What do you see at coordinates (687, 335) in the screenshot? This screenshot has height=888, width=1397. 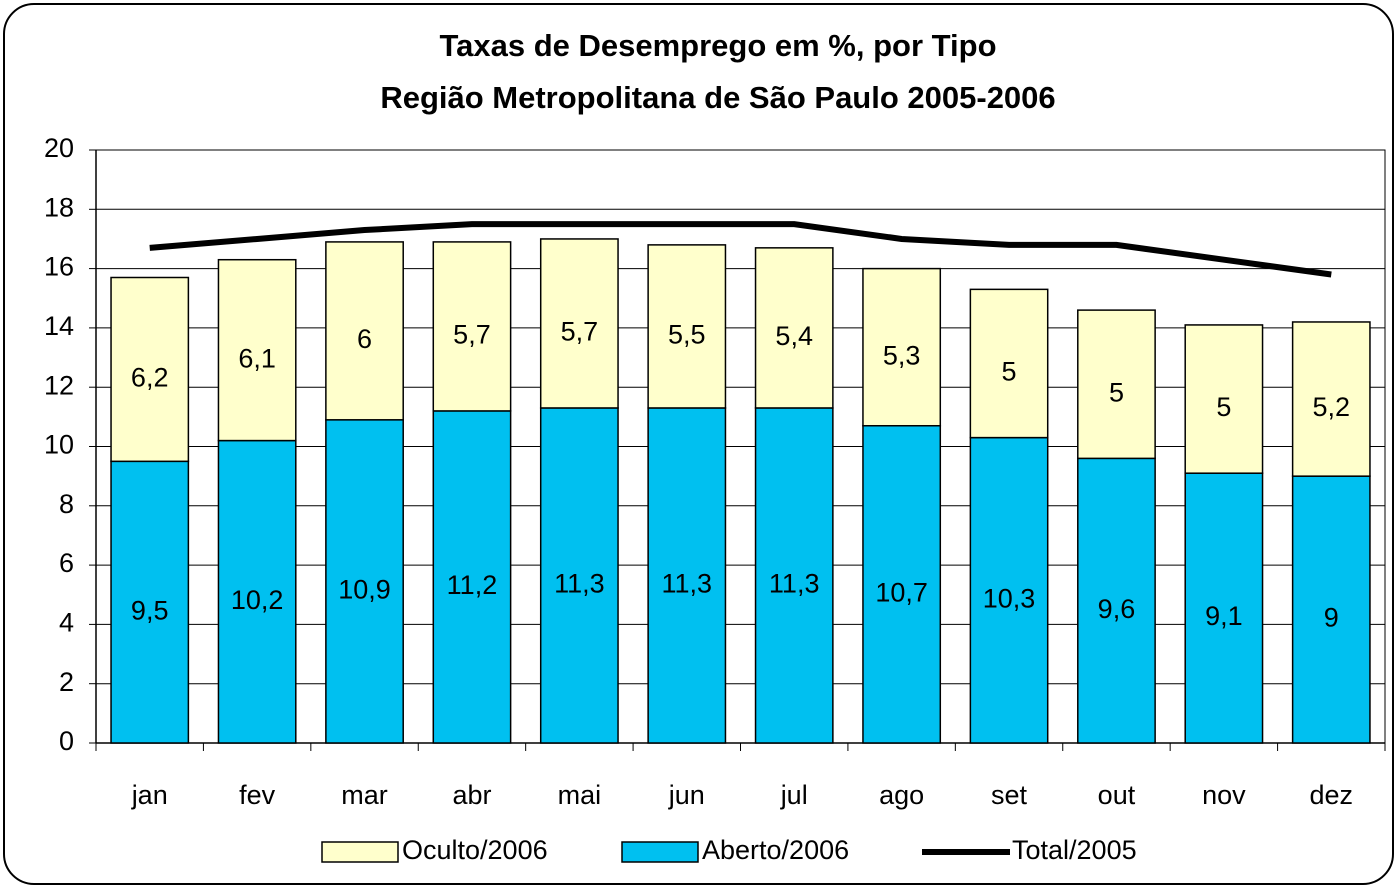 I see `data-label: 5,5` at bounding box center [687, 335].